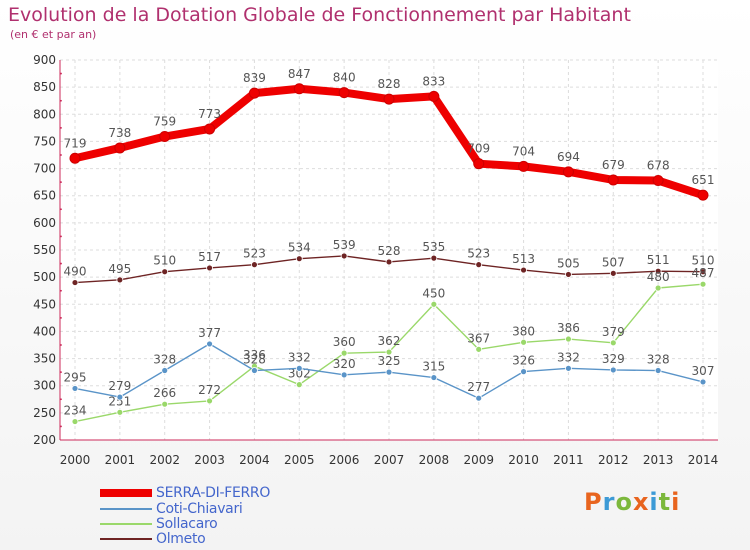 The height and width of the screenshot is (550, 750). Describe the element at coordinates (389, 251) in the screenshot. I see `data-label-olmeto: 528` at that location.